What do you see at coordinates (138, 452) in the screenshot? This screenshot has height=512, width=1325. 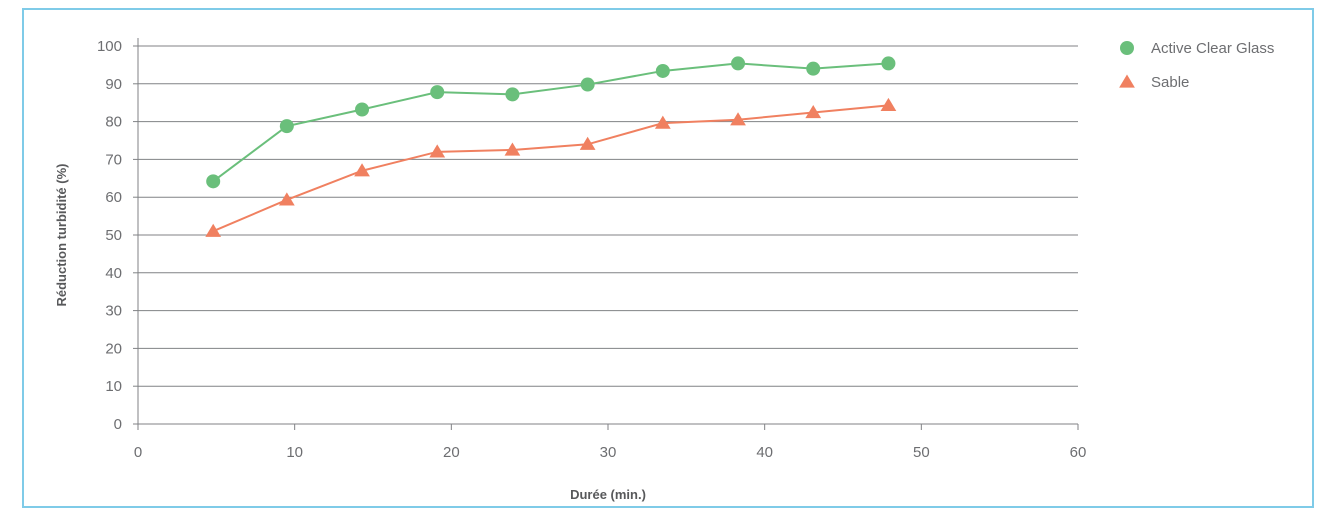 I see `x-tick-label: 0` at bounding box center [138, 452].